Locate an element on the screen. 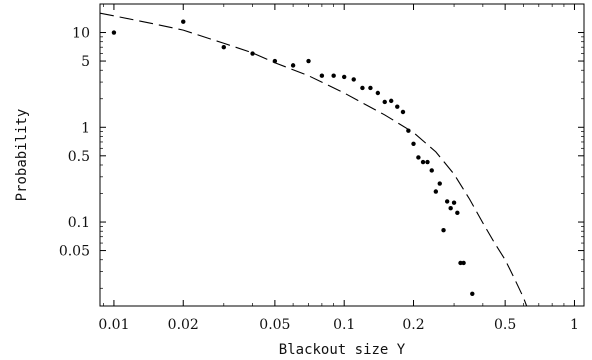 The height and width of the screenshot is (360, 592). x-tick-label: 0.5 is located at coordinates (505, 325).